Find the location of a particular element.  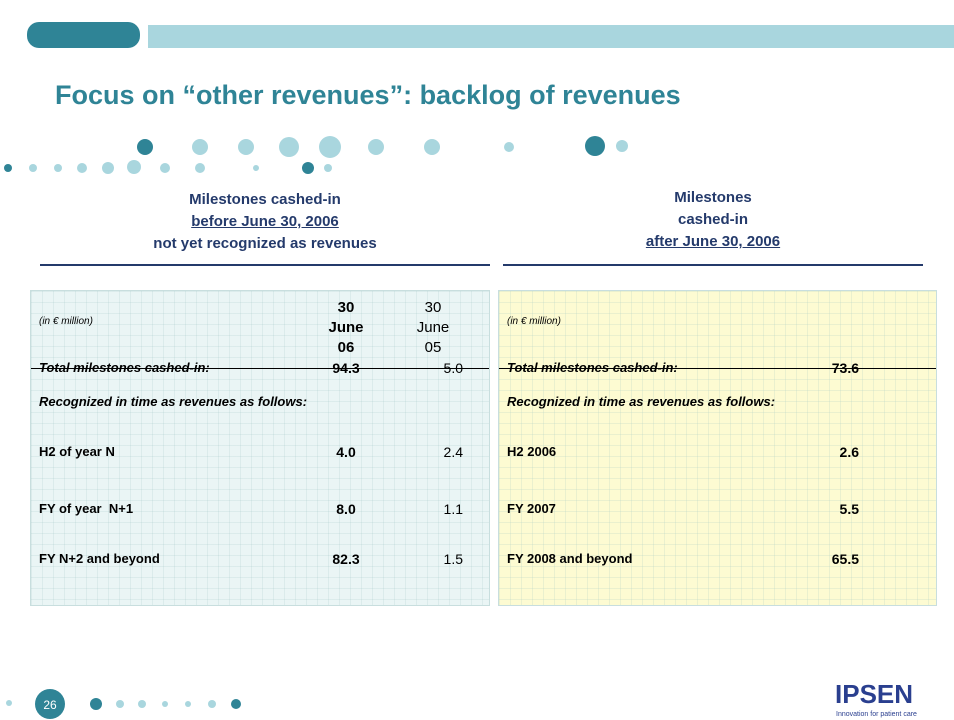

column-header: 06 is located at coordinates (346, 347).